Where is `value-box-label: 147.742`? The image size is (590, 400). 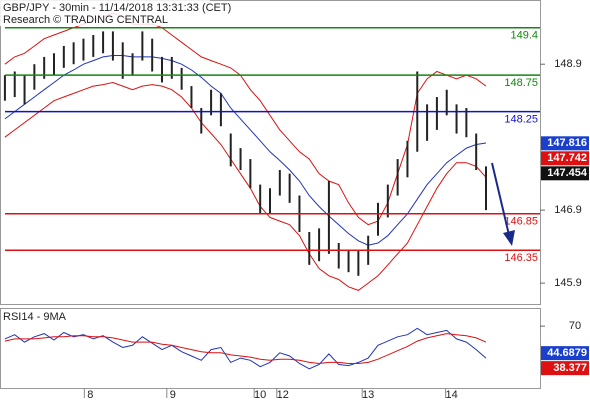
value-box-label: 147.742 is located at coordinates (567, 158).